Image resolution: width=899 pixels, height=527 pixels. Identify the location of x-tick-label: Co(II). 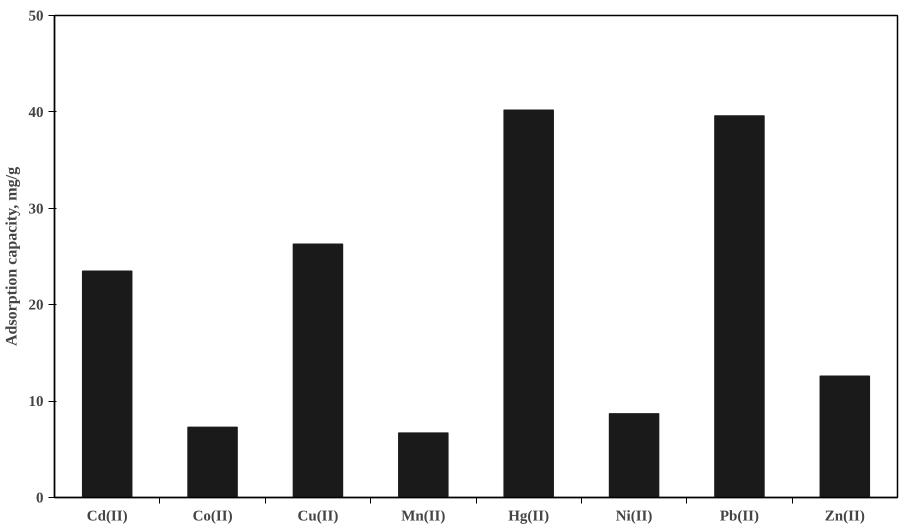
(212, 516).